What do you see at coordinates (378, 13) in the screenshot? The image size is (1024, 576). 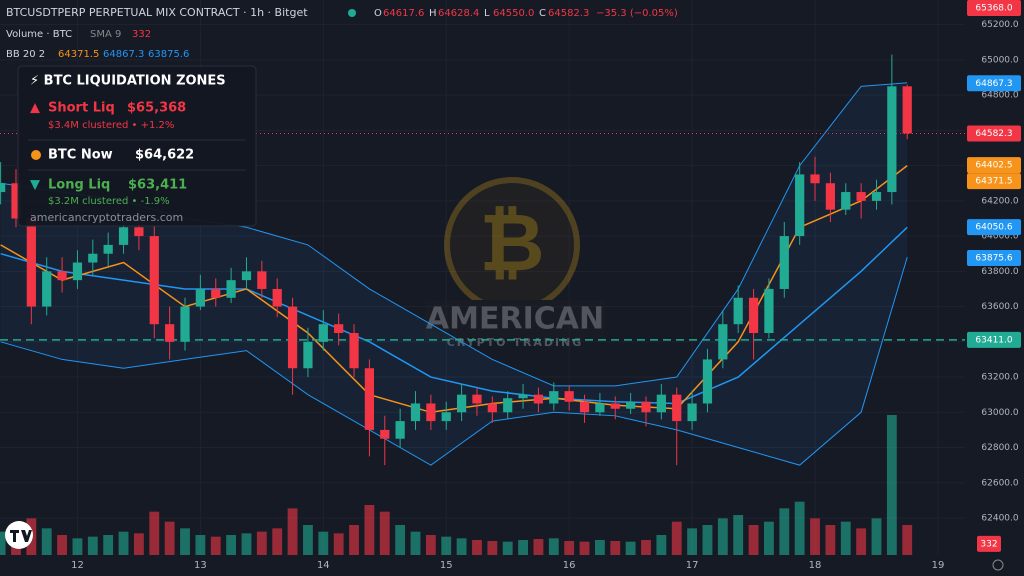 I see `ohlc-key: O` at bounding box center [378, 13].